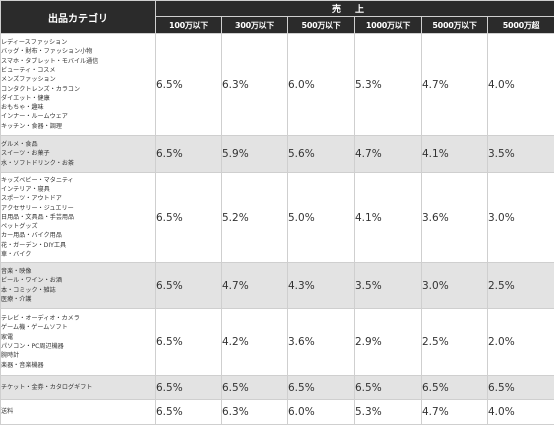 This screenshot has width=554, height=425. I want to click on rate-cell: 2.9%, so click(388, 342).